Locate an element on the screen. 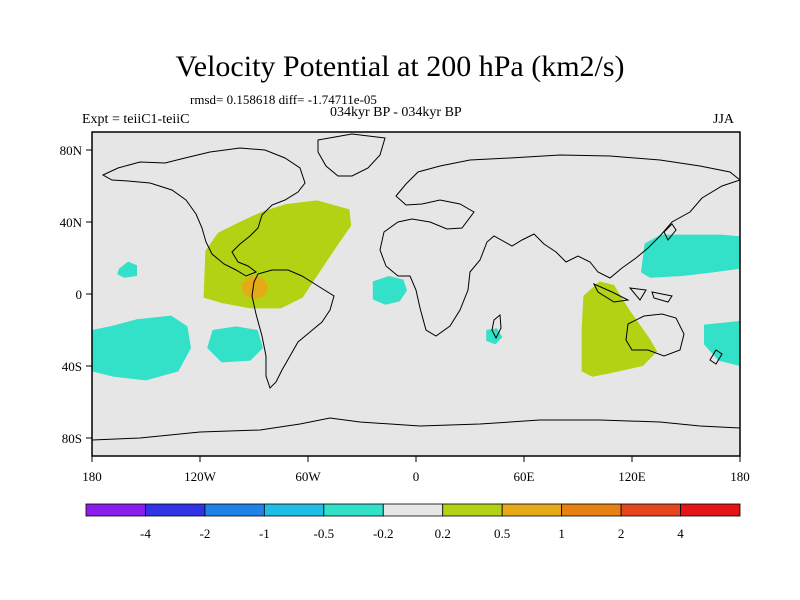 Image resolution: width=800 pixels, height=600 pixels. chart-title: Velocity Potential at 200 hPa (km2/s) is located at coordinates (400, 66).